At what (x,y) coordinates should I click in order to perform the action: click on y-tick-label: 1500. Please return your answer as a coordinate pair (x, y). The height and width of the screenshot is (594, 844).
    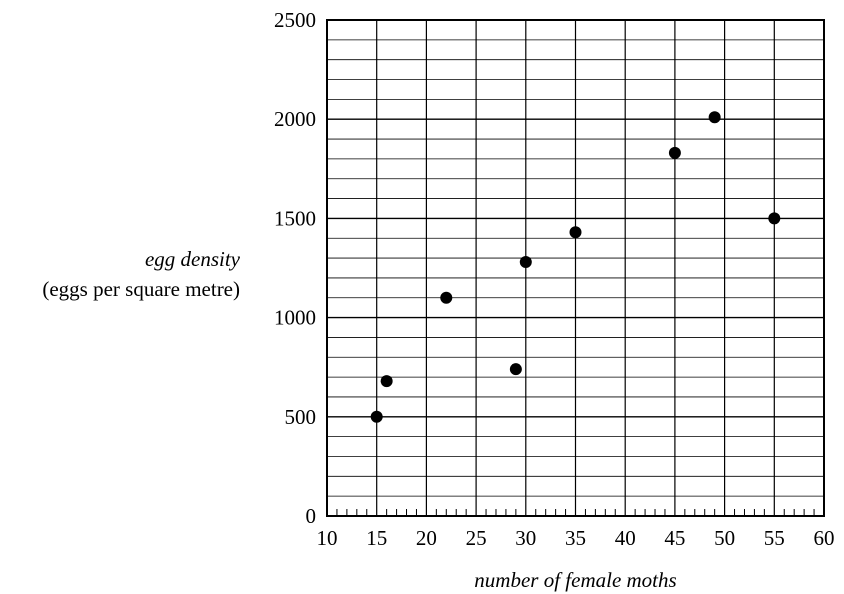
    Looking at the image, I should click on (295, 218).